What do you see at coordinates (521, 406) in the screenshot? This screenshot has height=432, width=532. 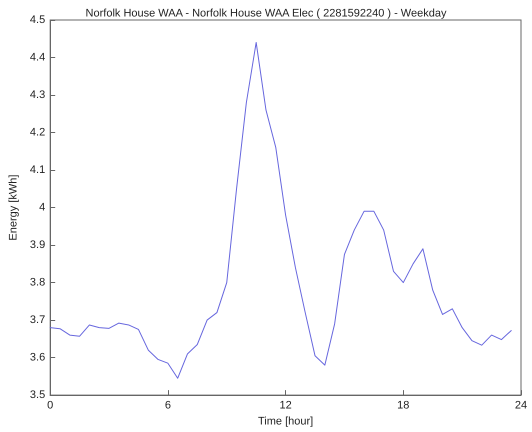 I see `x-tick-label: 24` at bounding box center [521, 406].